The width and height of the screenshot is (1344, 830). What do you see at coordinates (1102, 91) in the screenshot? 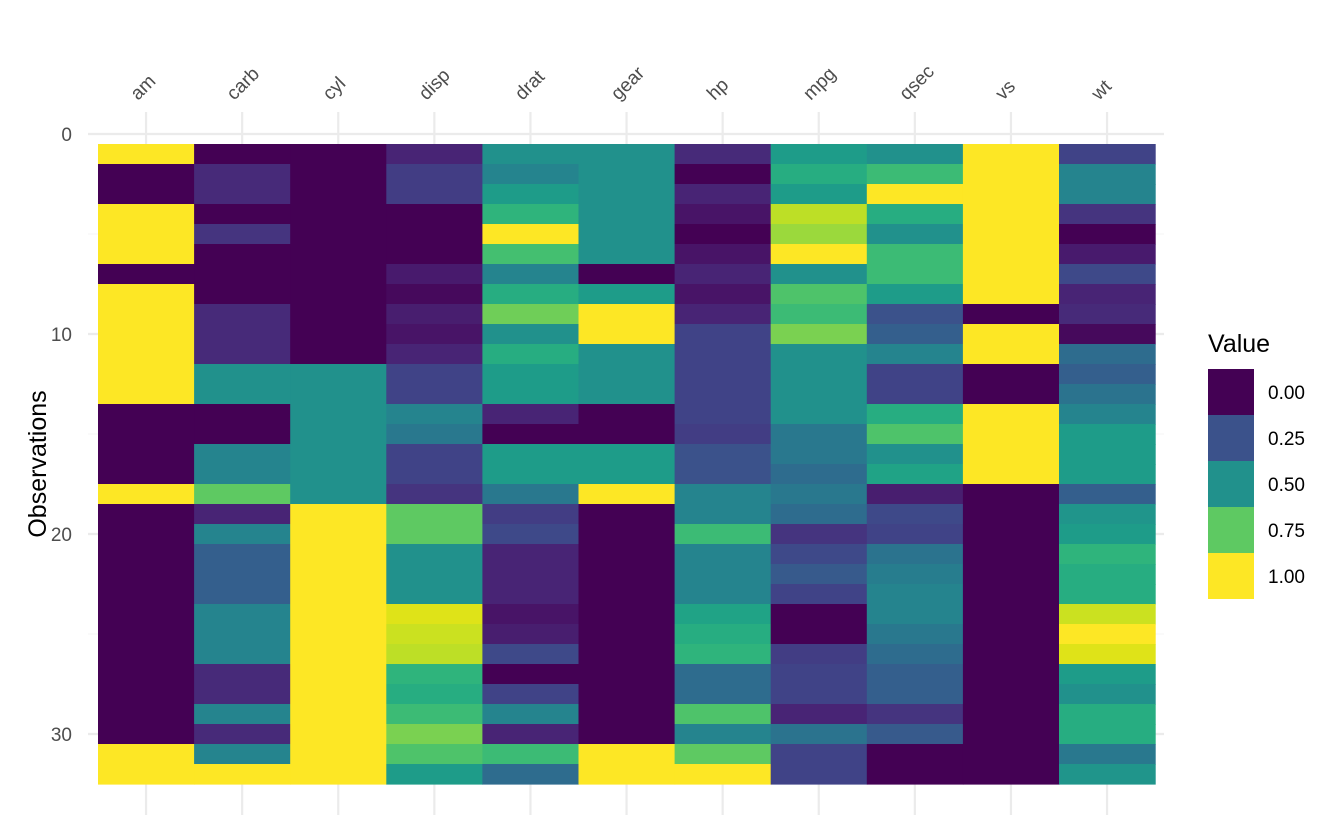
I see `x-tick-label: wt` at bounding box center [1102, 91].